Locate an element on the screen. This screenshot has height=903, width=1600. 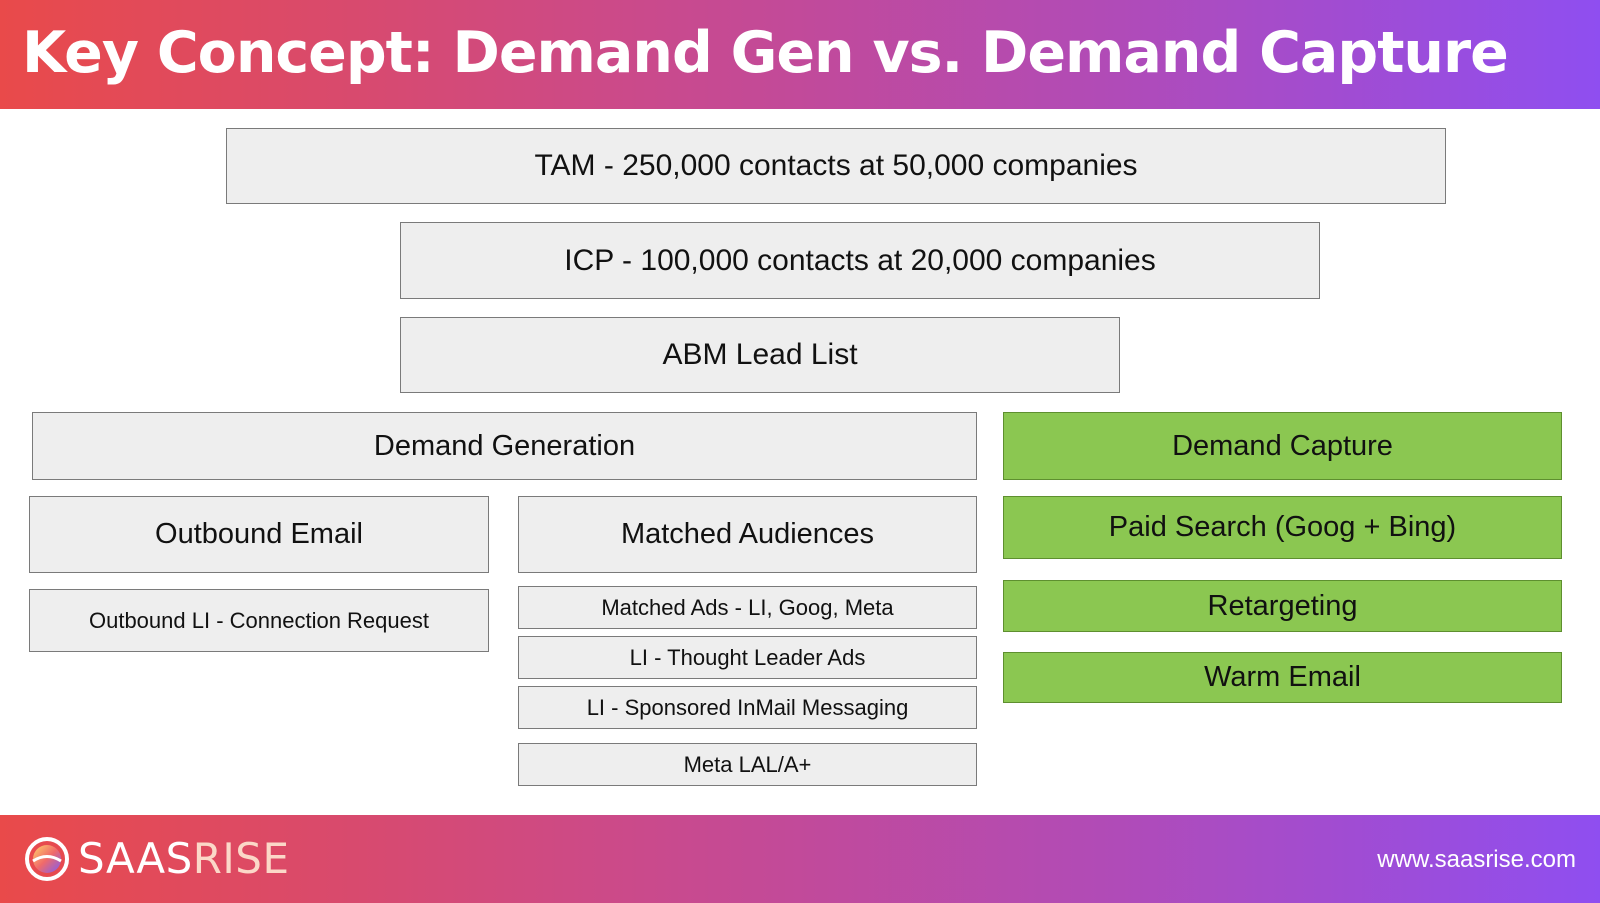
website-url: www.saasrise.com is located at coordinates (1476, 859).